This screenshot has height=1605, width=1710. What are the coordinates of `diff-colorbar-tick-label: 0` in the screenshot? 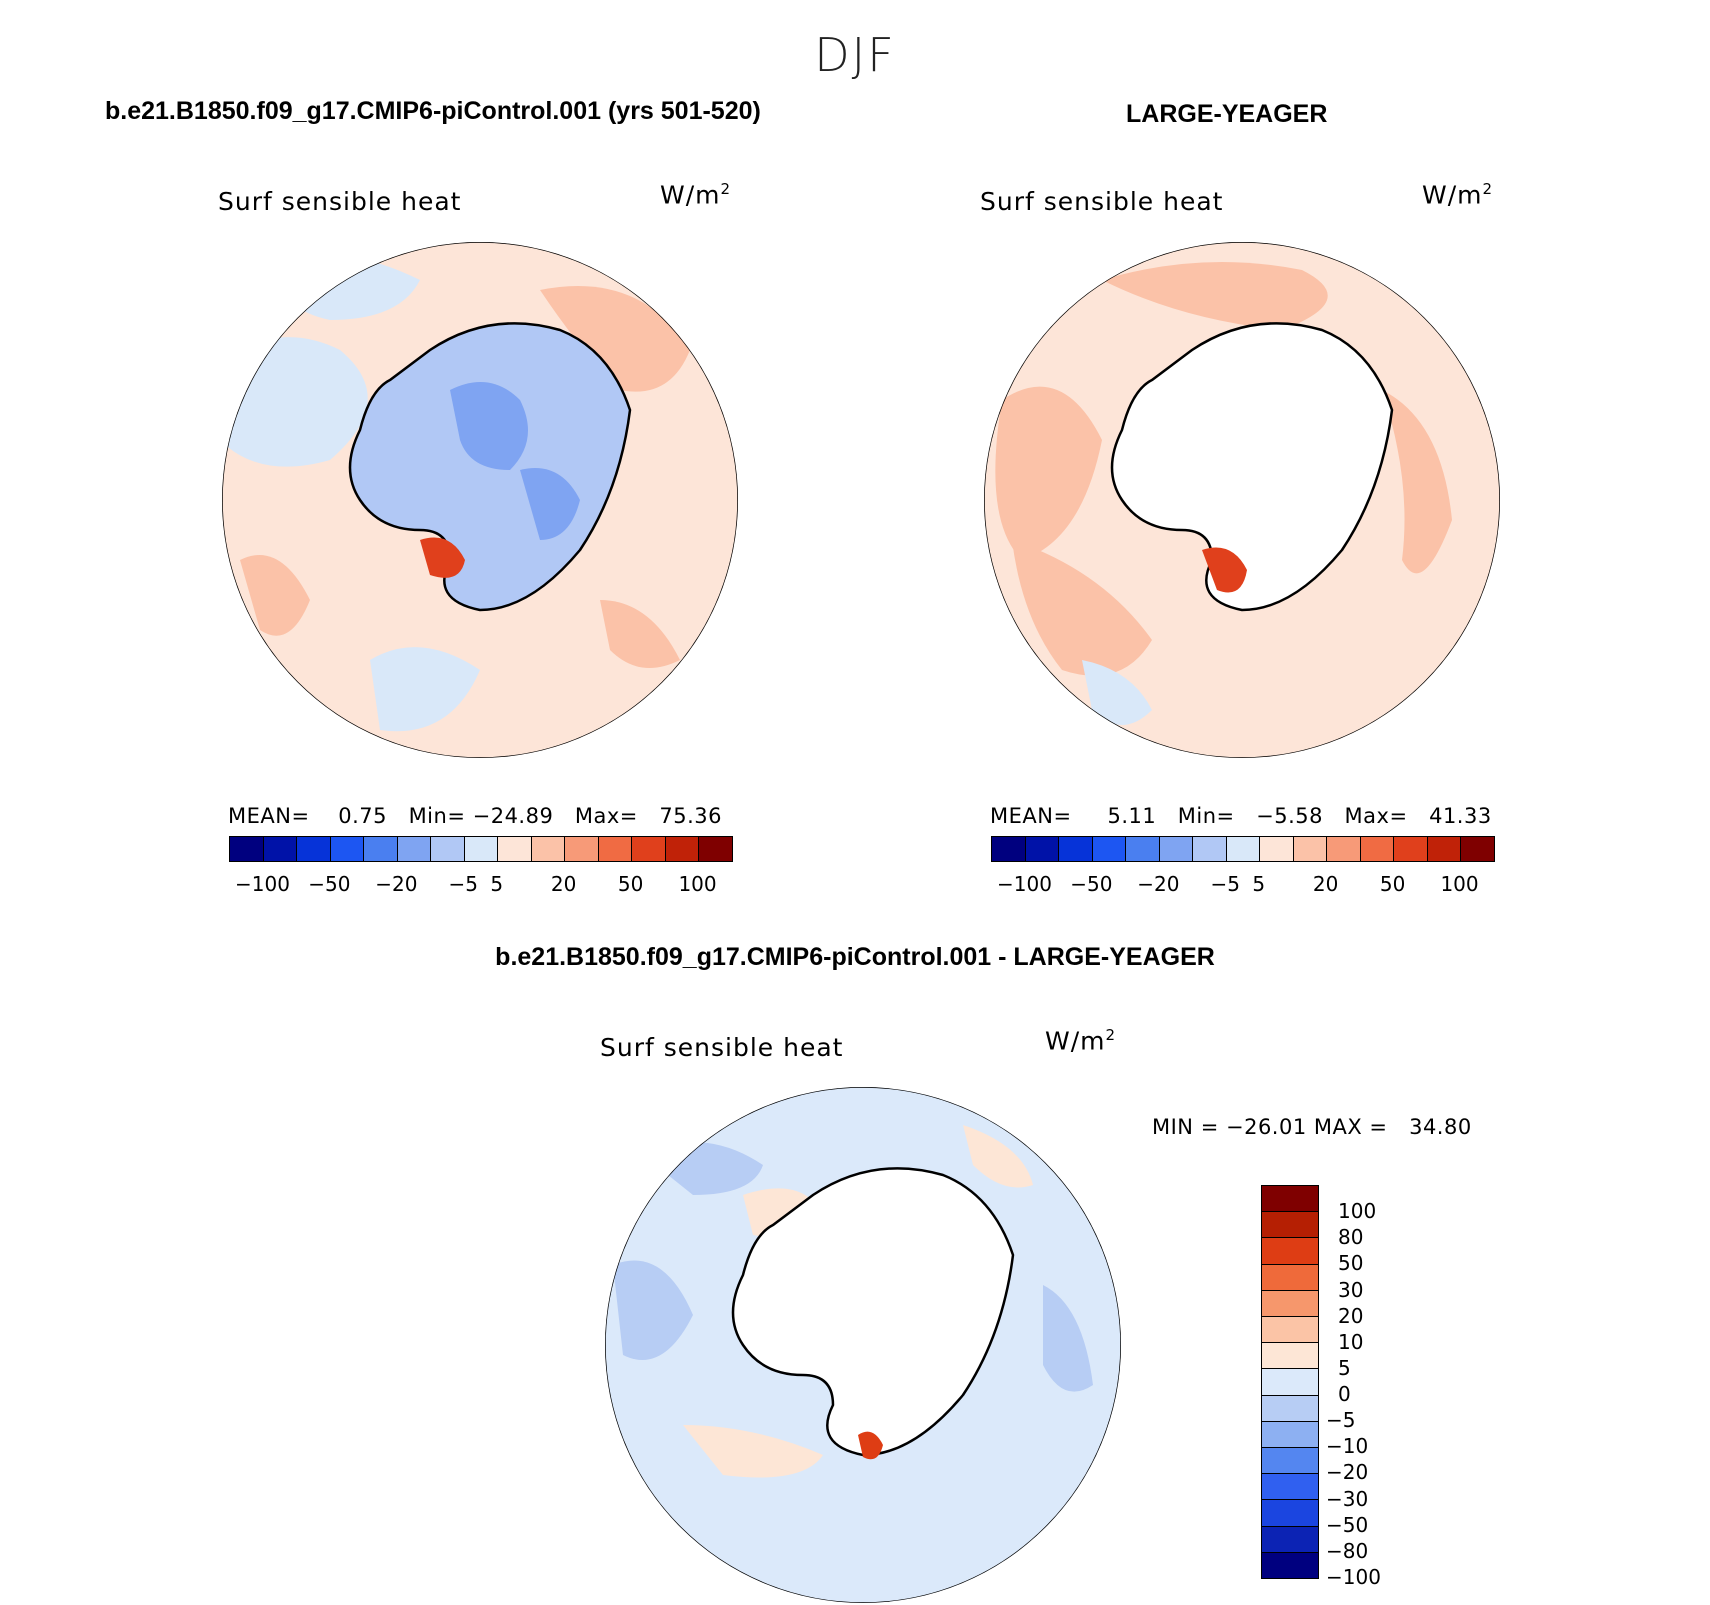 It's located at (1344, 1394).